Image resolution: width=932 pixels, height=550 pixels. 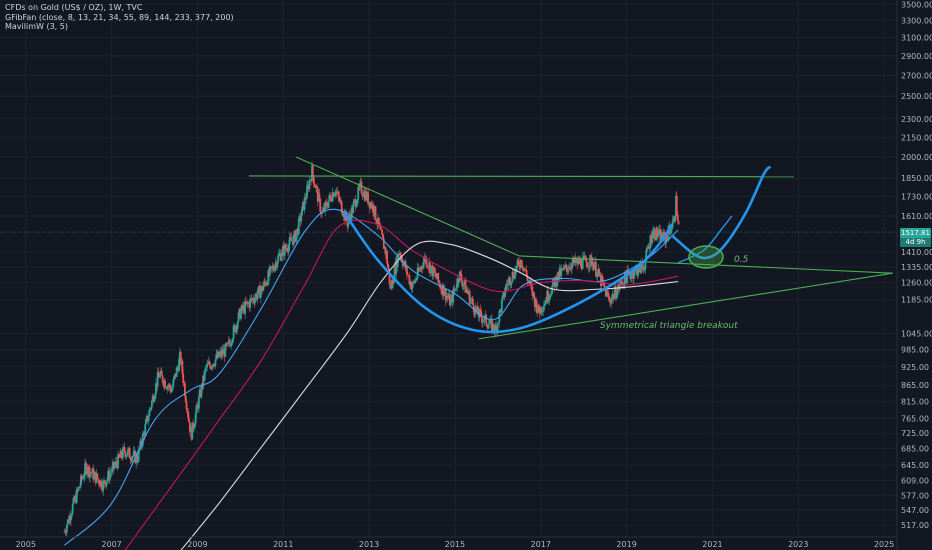 I want to click on highlight-ellipse, so click(x=706, y=257).